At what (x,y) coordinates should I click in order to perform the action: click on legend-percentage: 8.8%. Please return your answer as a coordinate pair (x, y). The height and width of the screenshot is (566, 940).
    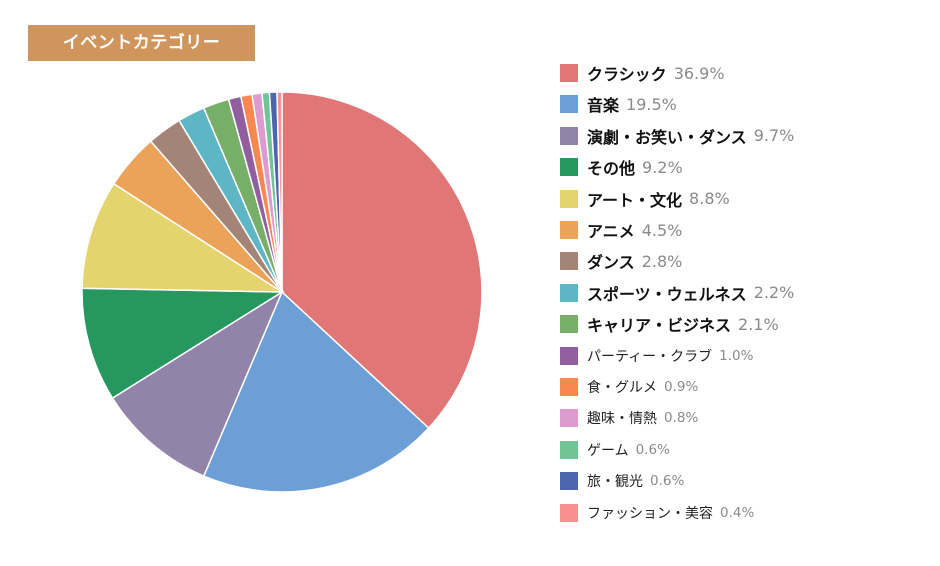
    Looking at the image, I should click on (709, 199).